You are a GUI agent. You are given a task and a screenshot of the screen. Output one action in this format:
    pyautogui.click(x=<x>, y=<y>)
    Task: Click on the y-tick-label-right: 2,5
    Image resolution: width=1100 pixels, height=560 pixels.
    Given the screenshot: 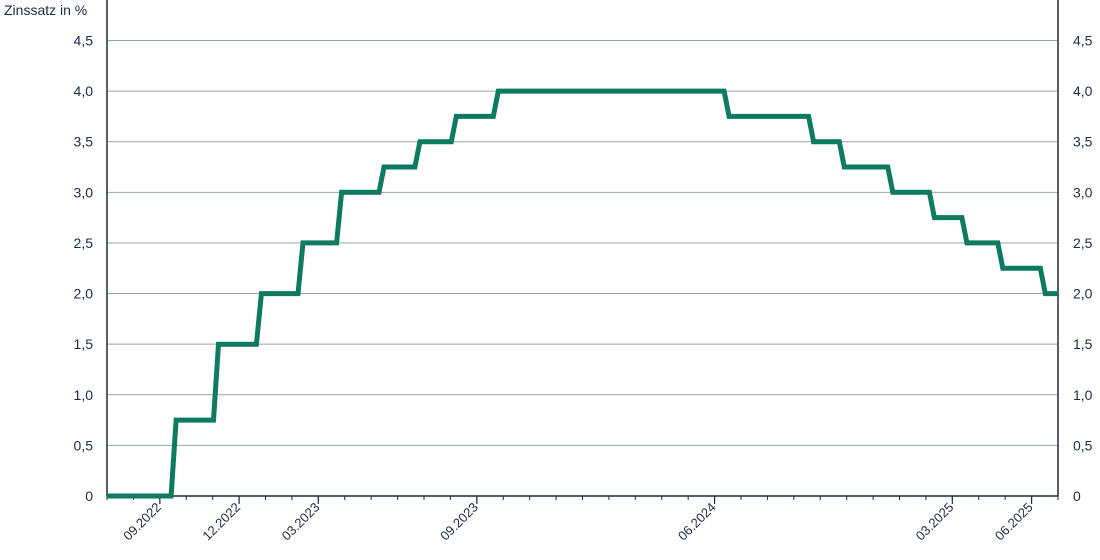 What is the action you would take?
    pyautogui.click(x=1083, y=243)
    